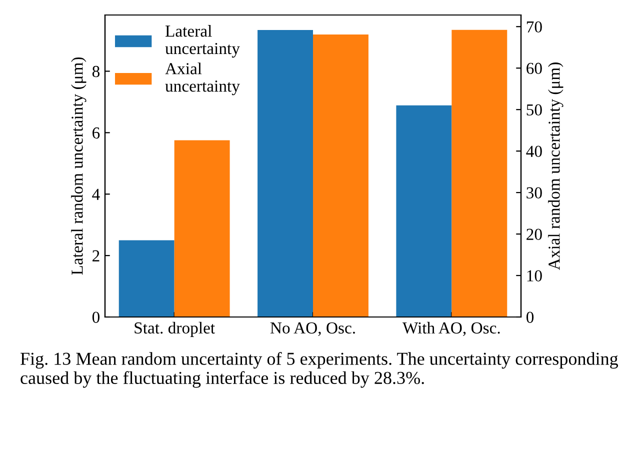  Describe the element at coordinates (530, 317) in the screenshot. I see `y2-tick-label: 0` at that location.